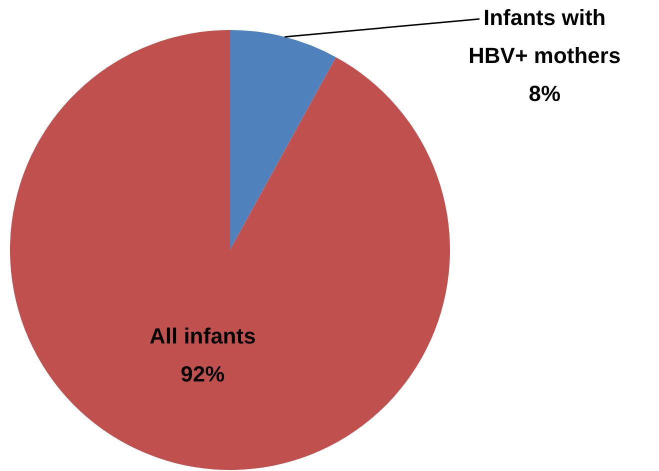 The image size is (659, 471). I want to click on data-label: 8%, so click(544, 93).